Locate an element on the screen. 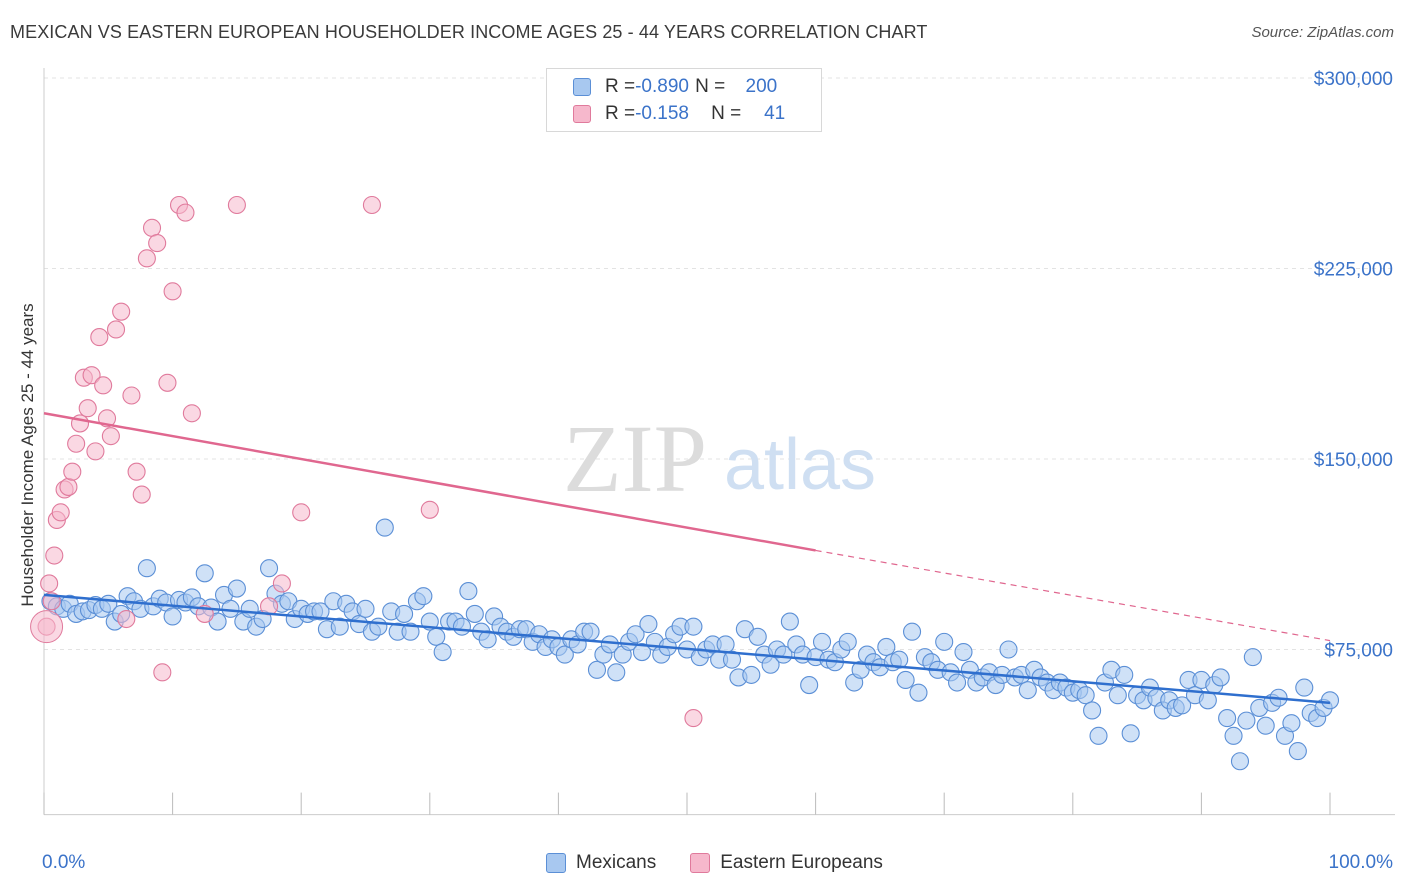  y-tick-label: $75,000 is located at coordinates (1358, 651).